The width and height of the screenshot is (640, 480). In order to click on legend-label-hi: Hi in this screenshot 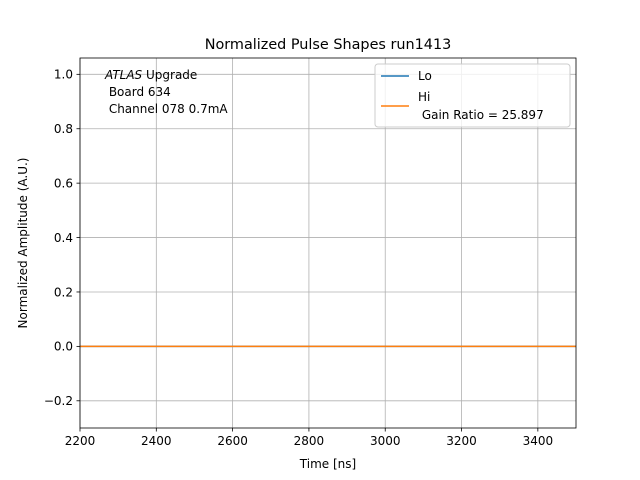, I will do `click(424, 97)`.